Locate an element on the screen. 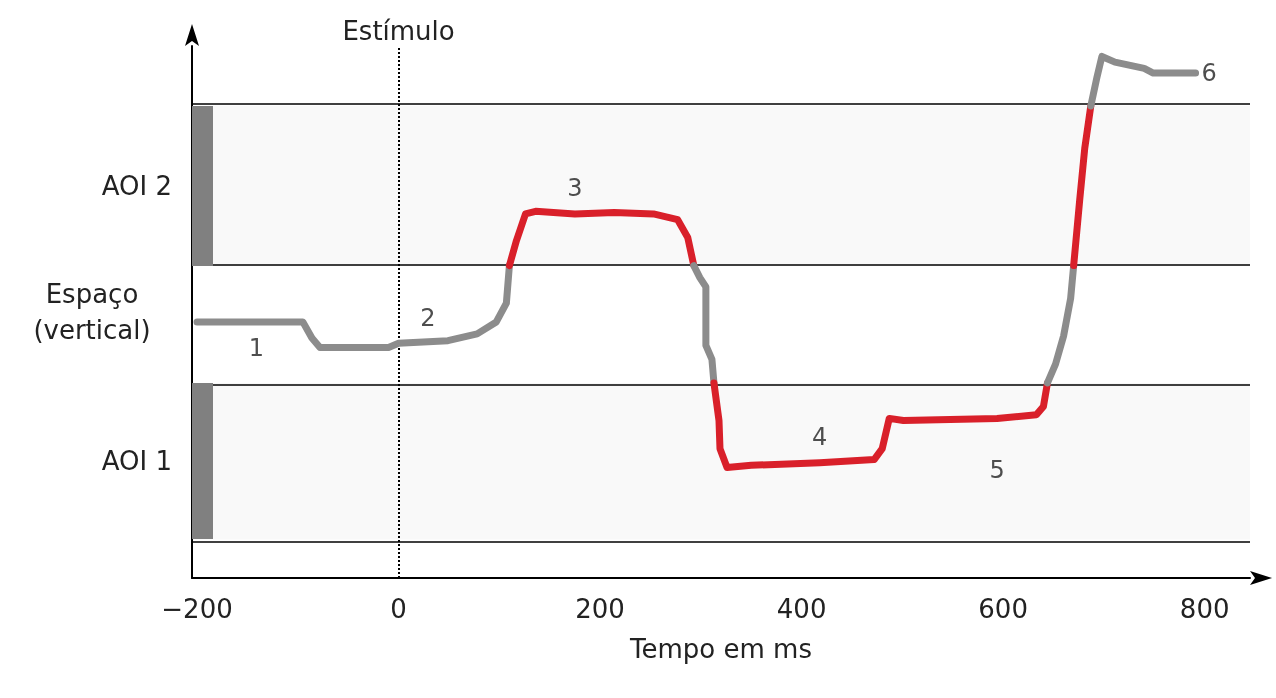 The height and width of the screenshot is (698, 1276). x-tick-label: 400 is located at coordinates (801, 609).